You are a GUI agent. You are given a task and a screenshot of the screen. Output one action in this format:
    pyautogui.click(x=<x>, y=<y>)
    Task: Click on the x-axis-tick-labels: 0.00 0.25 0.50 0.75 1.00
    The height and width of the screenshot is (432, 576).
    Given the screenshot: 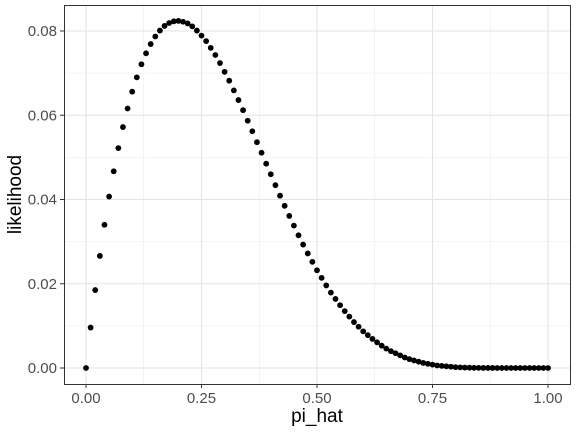 What is the action you would take?
    pyautogui.click(x=316, y=398)
    